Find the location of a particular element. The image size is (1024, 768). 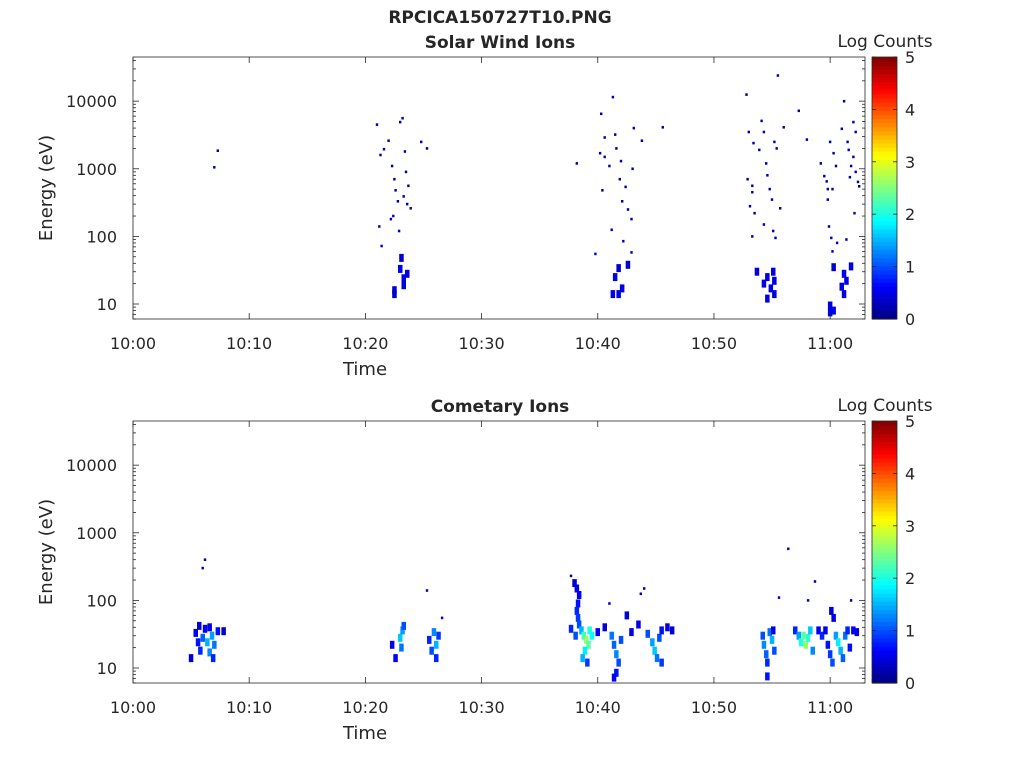

x-tick-label: 10:50 is located at coordinates (714, 343).